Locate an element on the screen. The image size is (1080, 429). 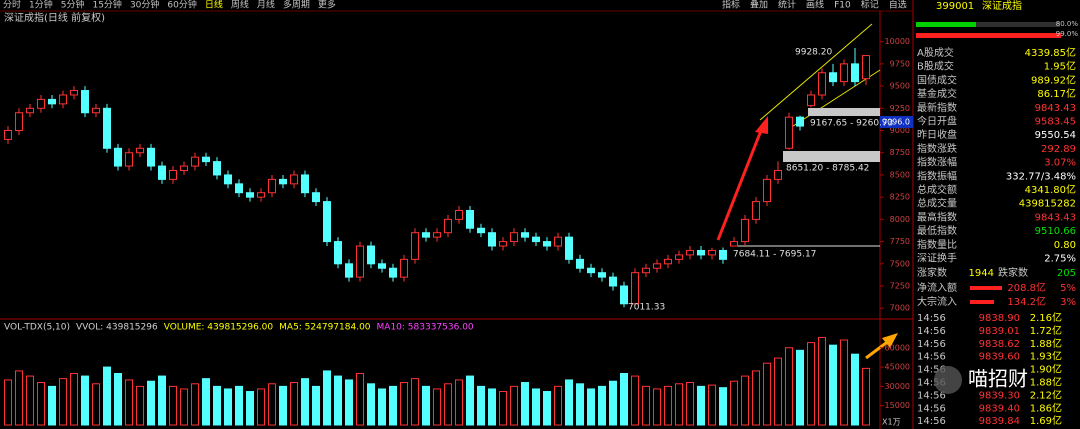
stat-label: 深证换手 is located at coordinates (937, 258).